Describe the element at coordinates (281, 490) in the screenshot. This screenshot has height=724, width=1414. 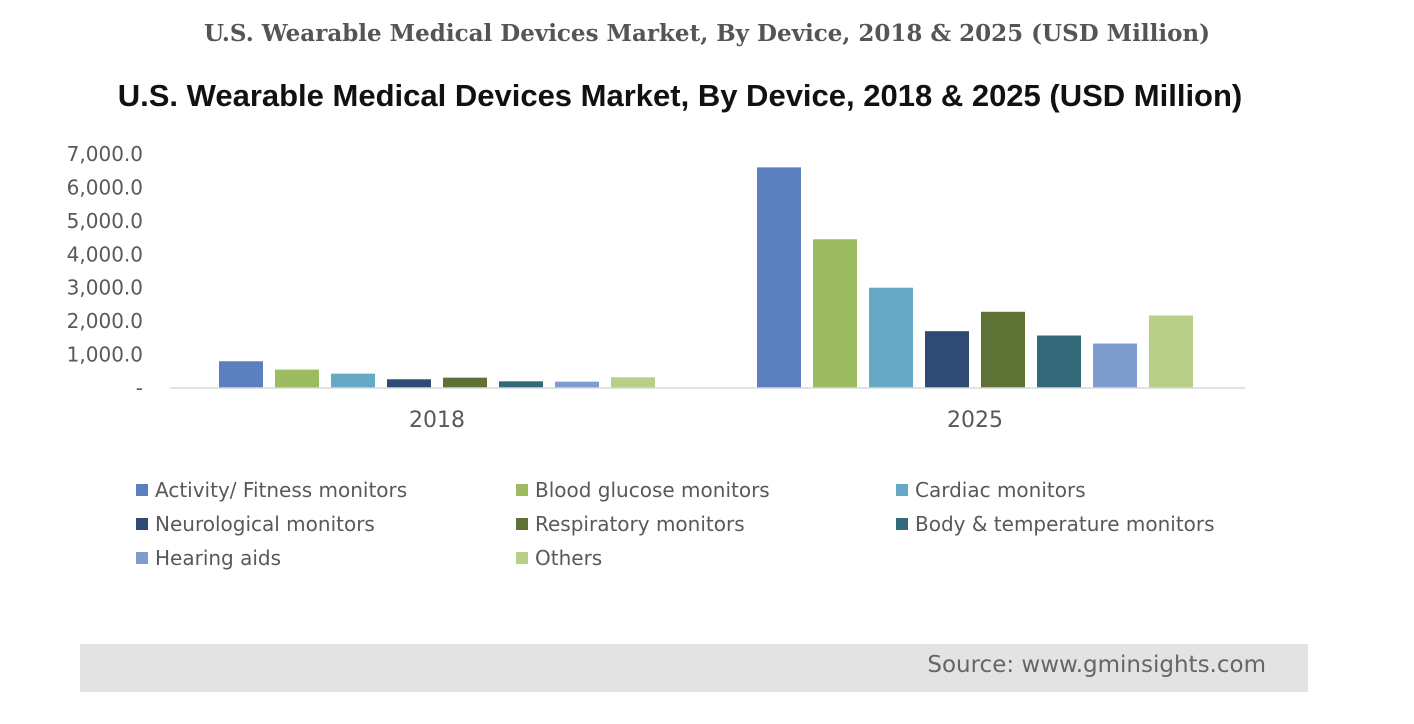
I see `legend-label: Activity/ Fitness monitors` at that location.